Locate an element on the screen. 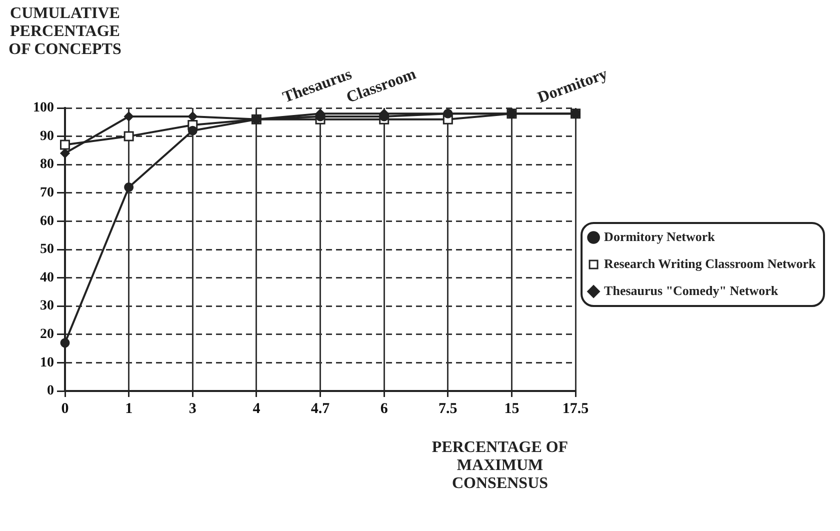 The width and height of the screenshot is (840, 531). y-tick-label: 30 is located at coordinates (47, 306).